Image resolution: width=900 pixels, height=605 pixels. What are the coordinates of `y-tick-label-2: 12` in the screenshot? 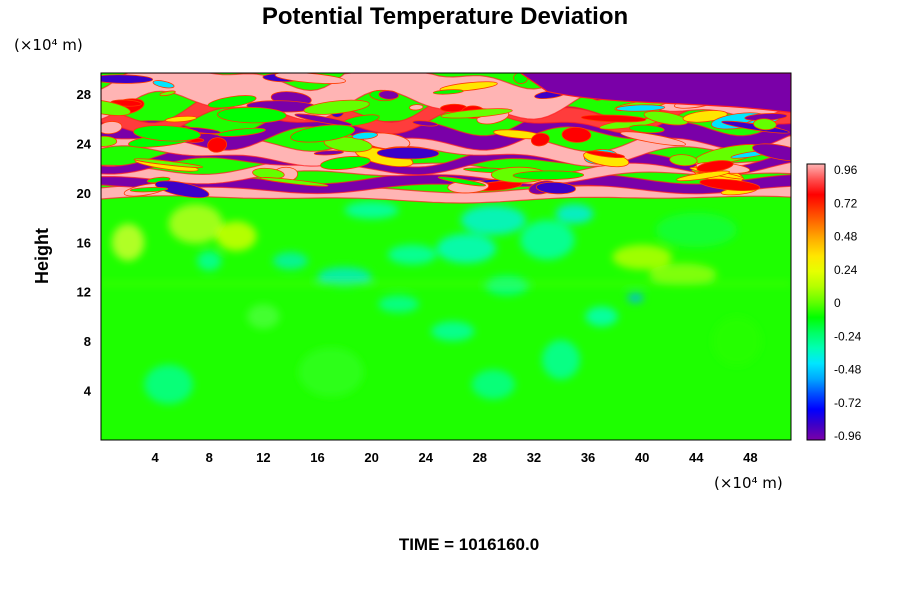 It's located at (84, 292).